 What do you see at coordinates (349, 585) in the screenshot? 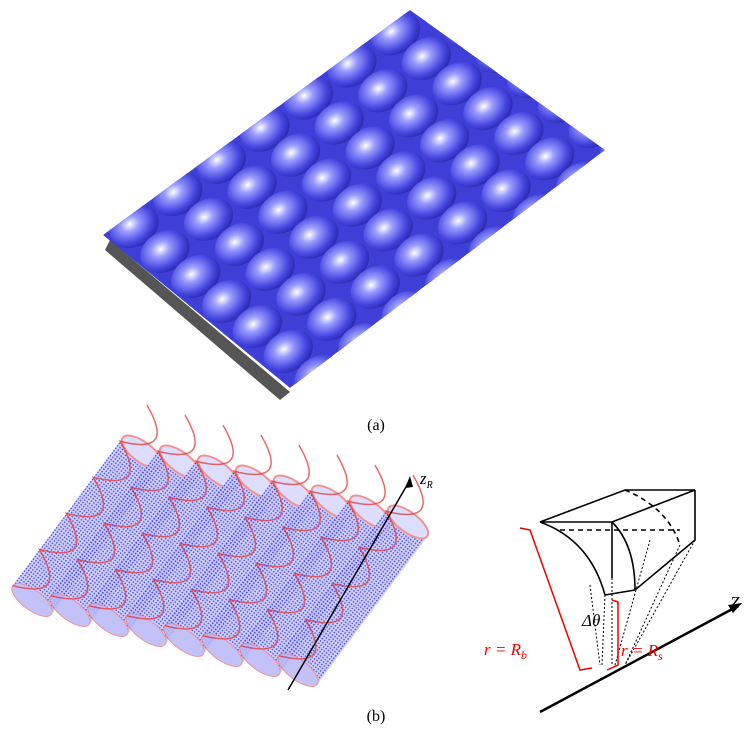
I see `axis-line` at bounding box center [349, 585].